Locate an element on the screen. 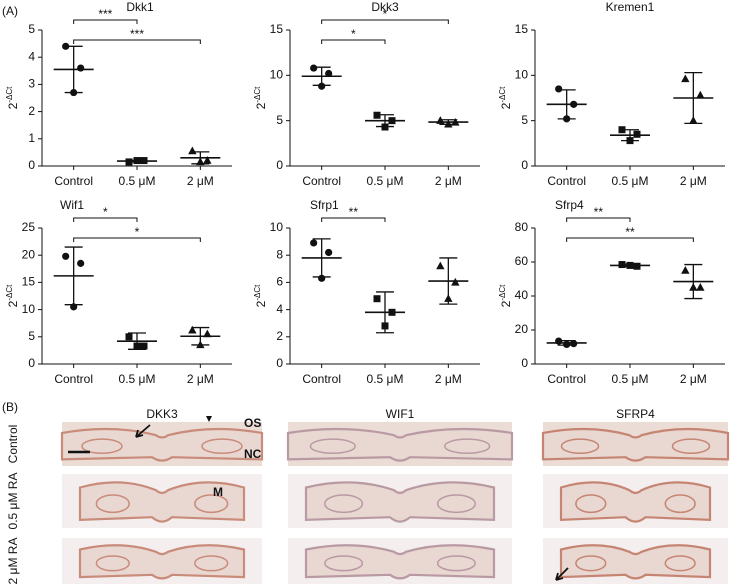 This screenshot has height=587, width=738. chart-title: Wif1 is located at coordinates (72, 205).